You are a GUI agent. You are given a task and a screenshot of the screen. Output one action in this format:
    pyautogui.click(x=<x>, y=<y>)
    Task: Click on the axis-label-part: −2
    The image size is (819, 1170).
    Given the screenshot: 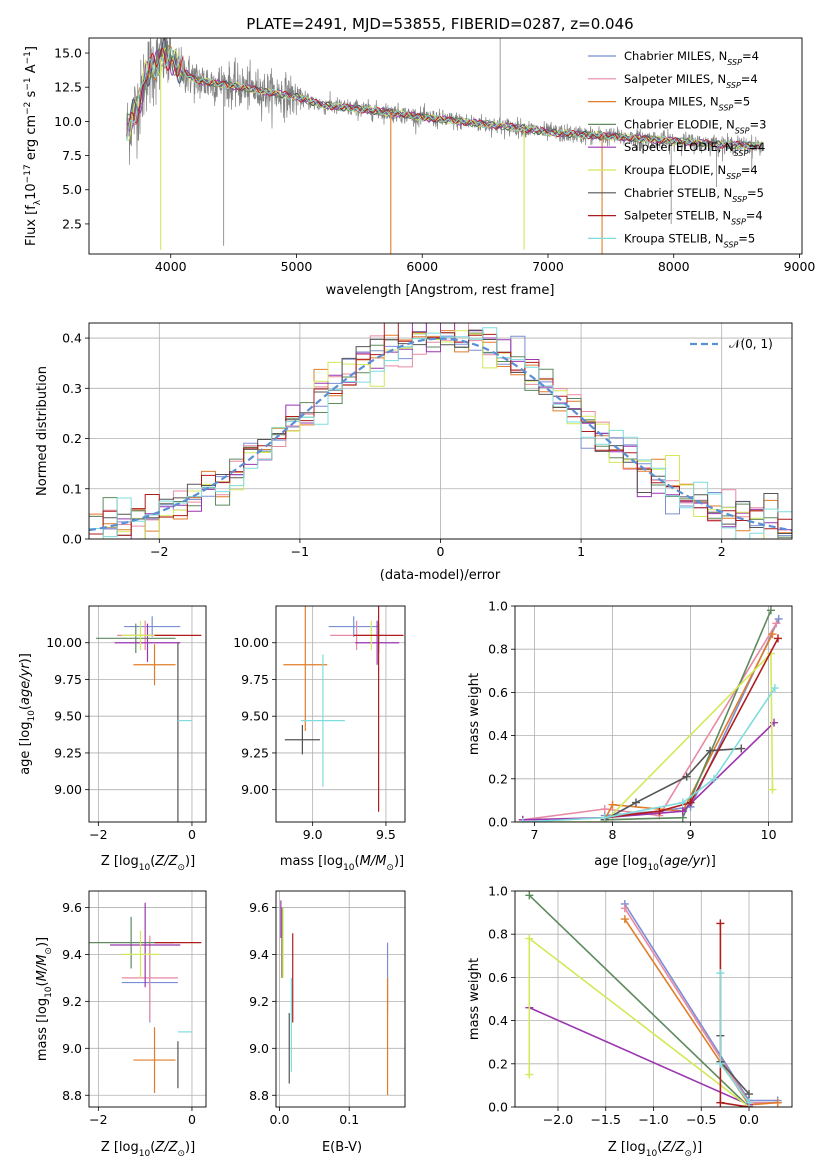 What is the action you would take?
    pyautogui.click(x=28, y=108)
    